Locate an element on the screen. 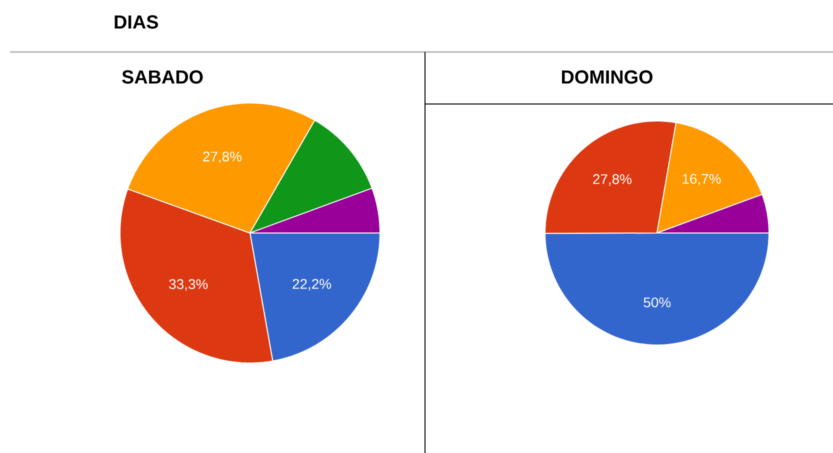 Image resolution: width=833 pixels, height=453 pixels. data-label: 50% is located at coordinates (657, 302).